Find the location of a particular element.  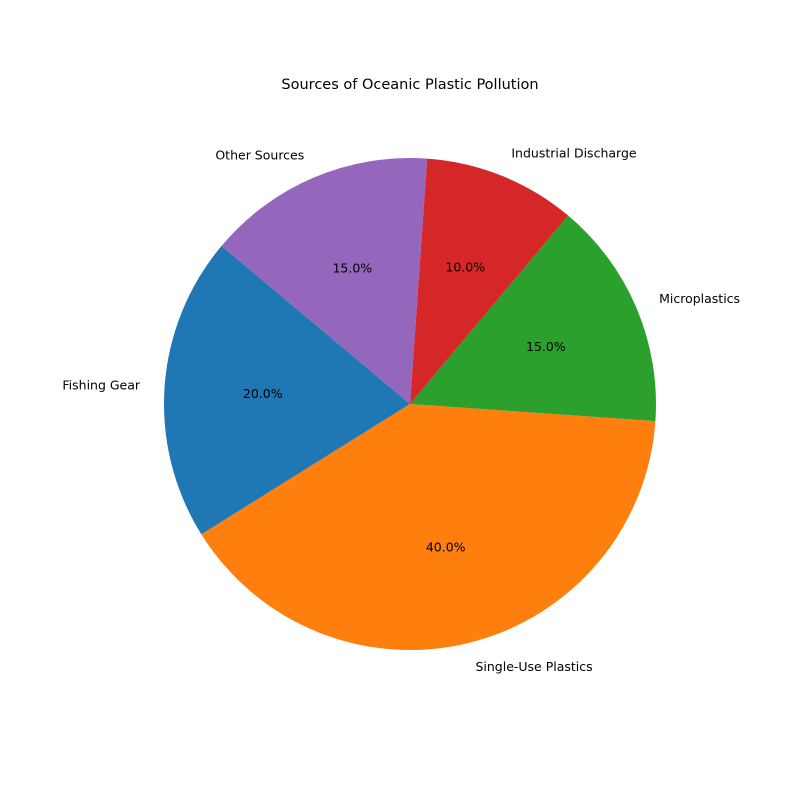

pie-slice-other-sources is located at coordinates (324, 281).